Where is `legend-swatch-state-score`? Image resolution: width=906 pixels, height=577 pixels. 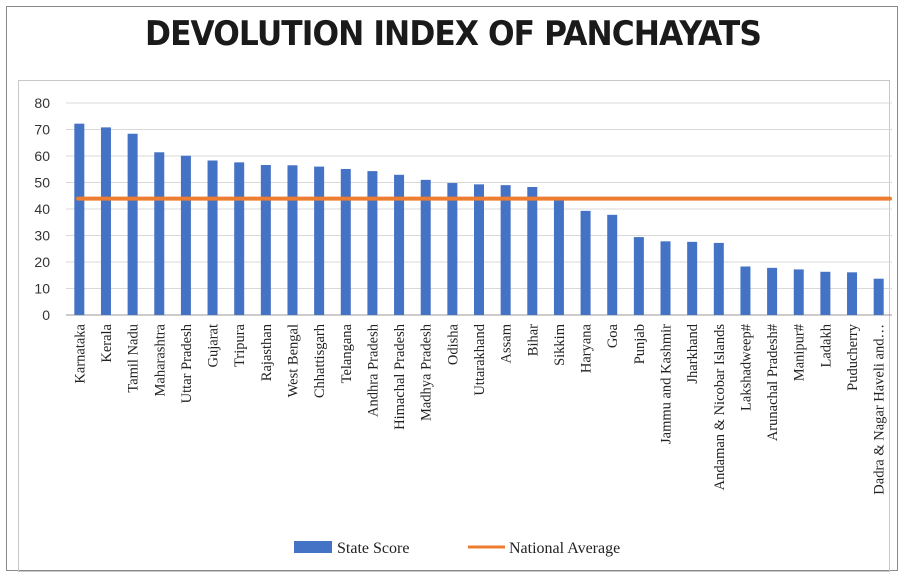 legend-swatch-state-score is located at coordinates (313, 547).